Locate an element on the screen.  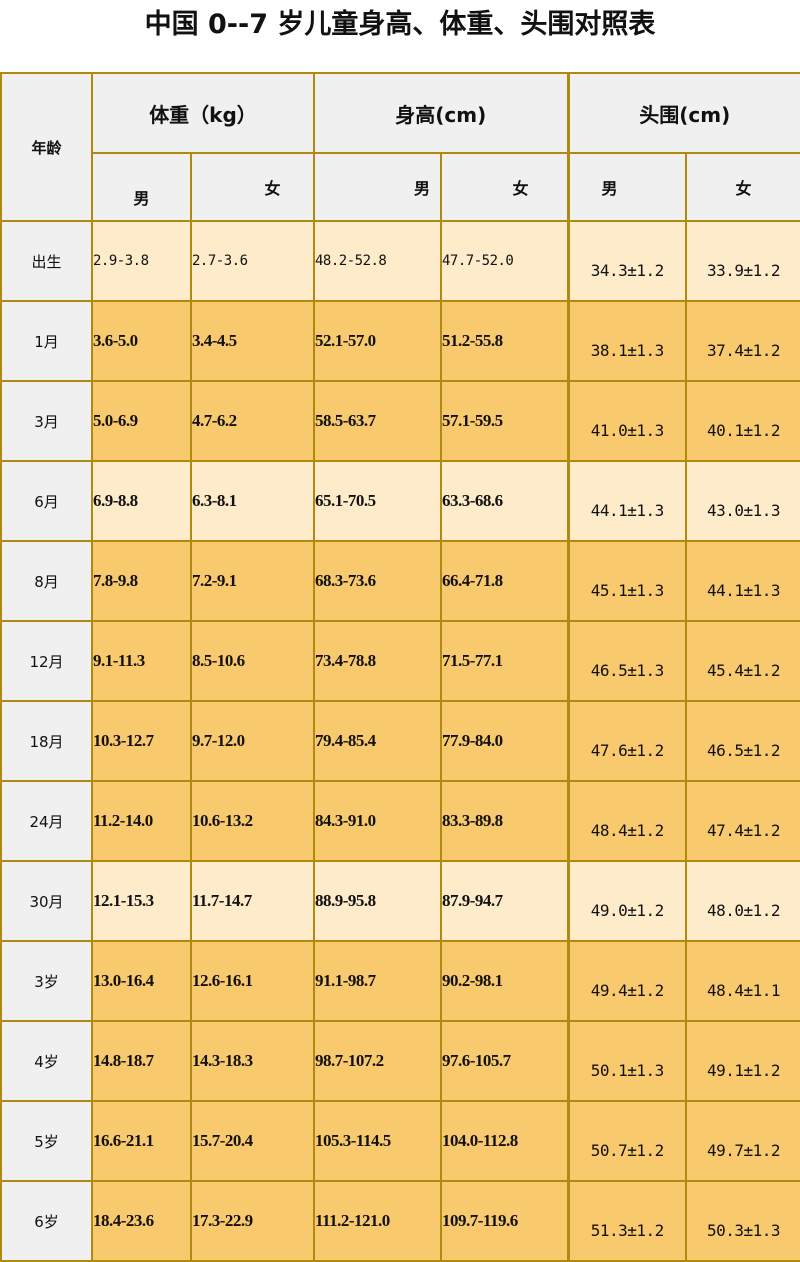
hc-m-cell: 49.0±1.2 is located at coordinates (627, 901).